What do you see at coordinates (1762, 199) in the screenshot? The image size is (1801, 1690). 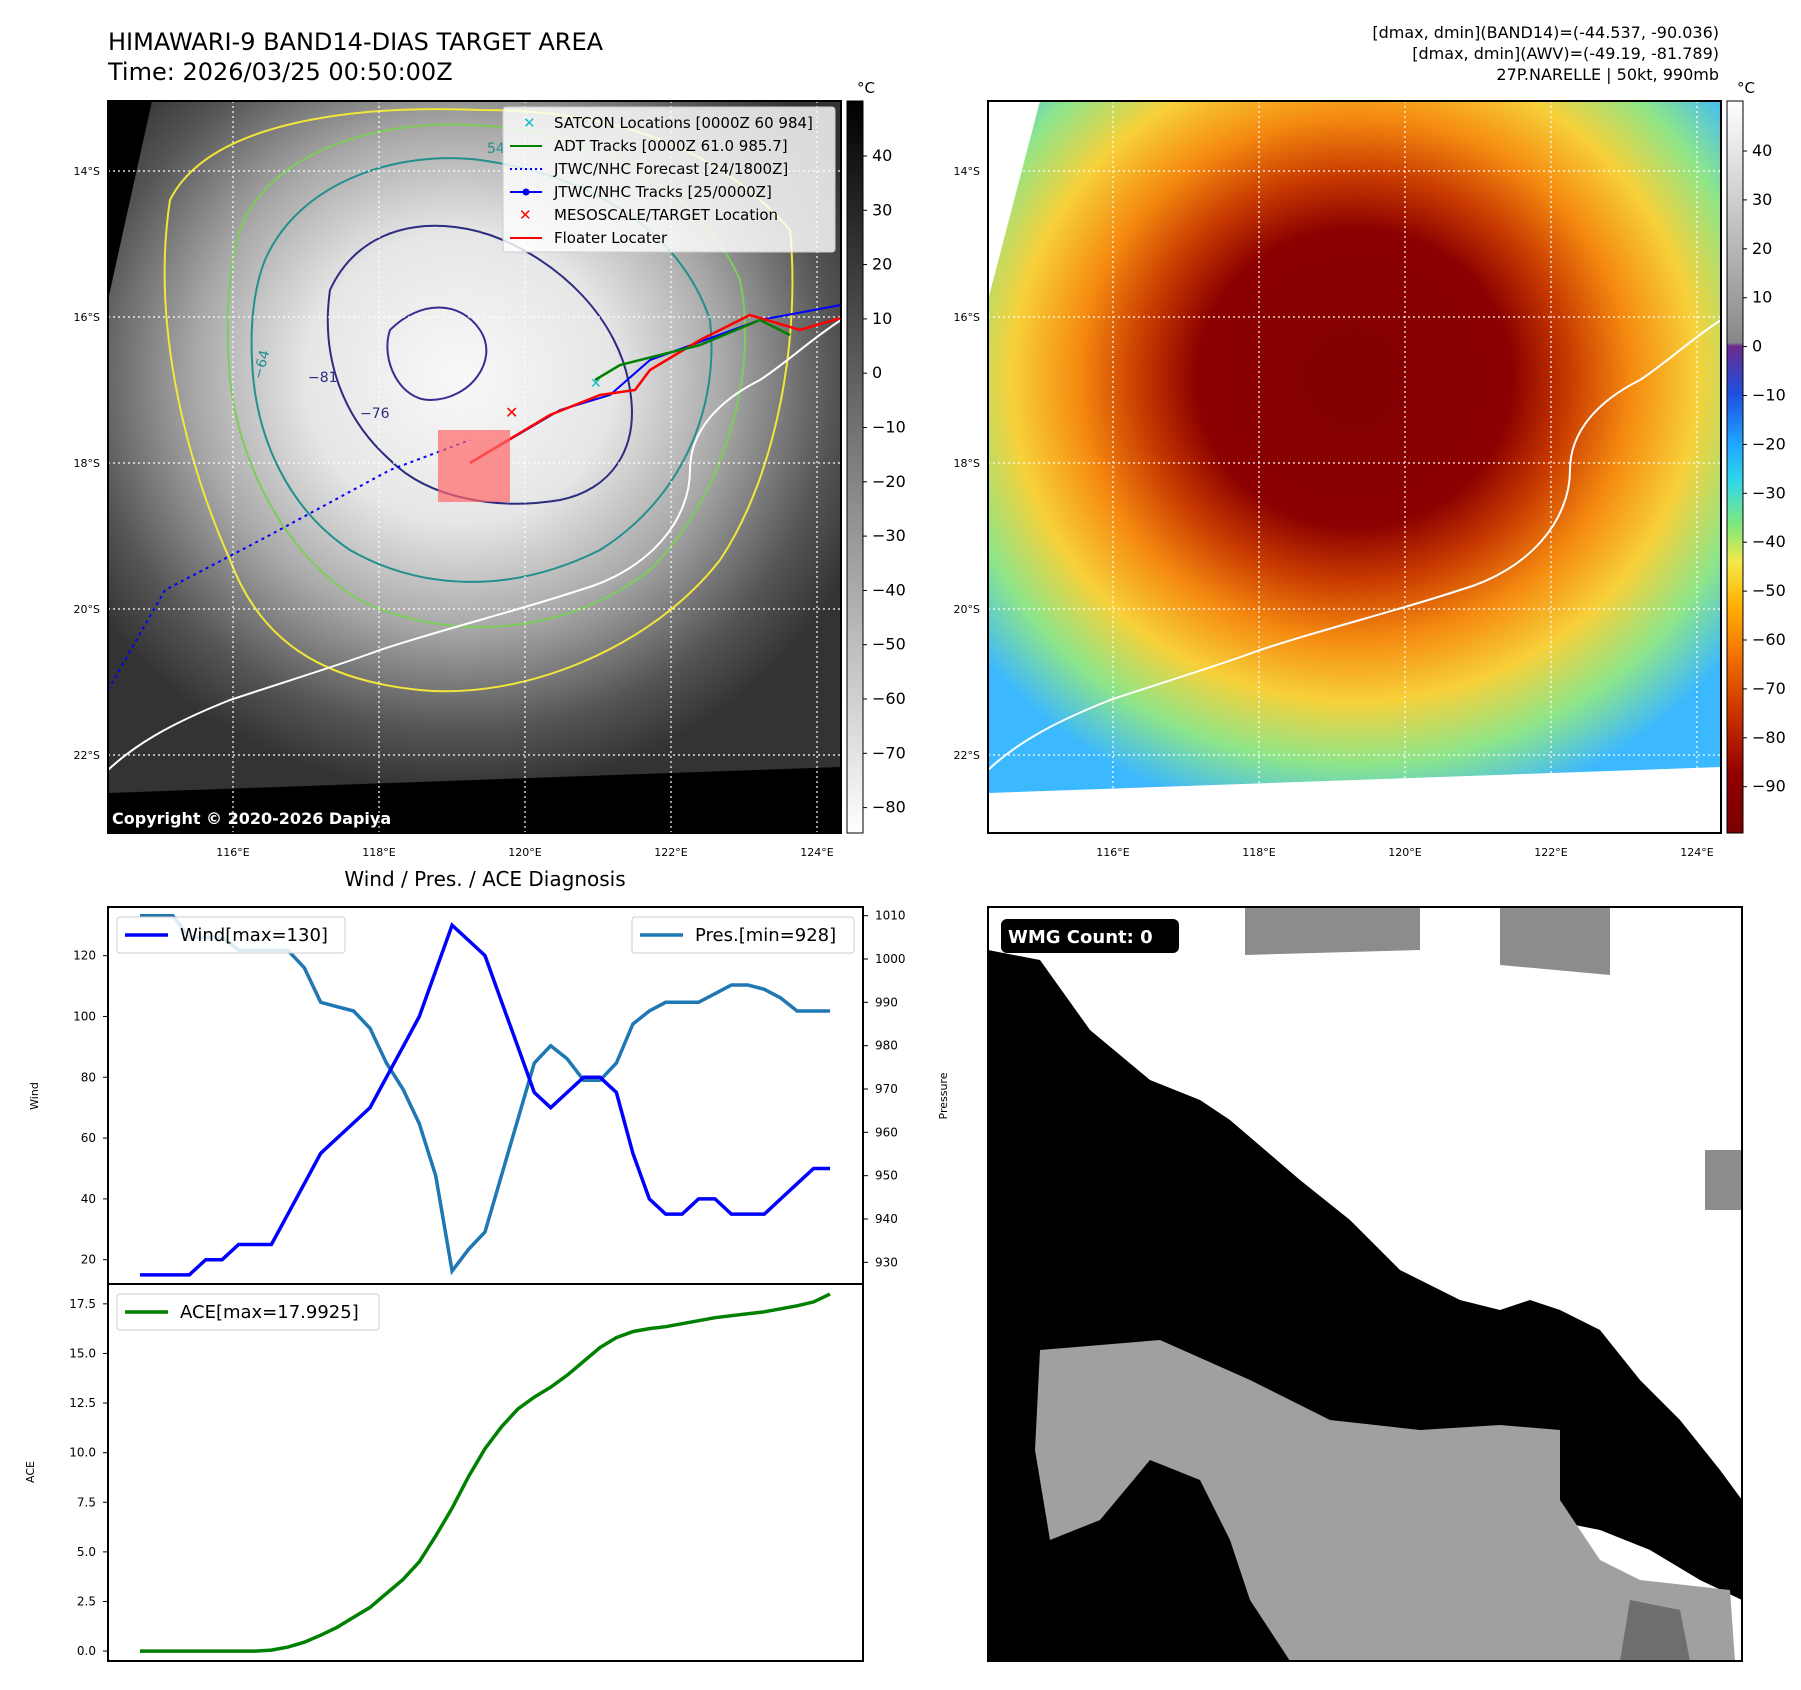 I see `colorbar-tick-label: 30` at bounding box center [1762, 199].